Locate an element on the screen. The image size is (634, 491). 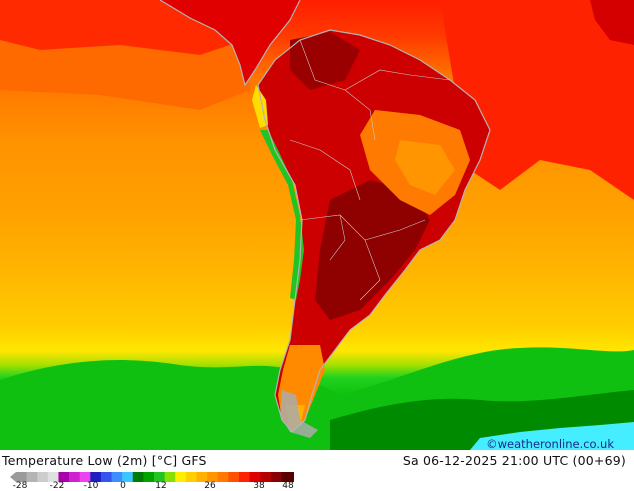
legend-tick-label: -10 is located at coordinates (91, 486).